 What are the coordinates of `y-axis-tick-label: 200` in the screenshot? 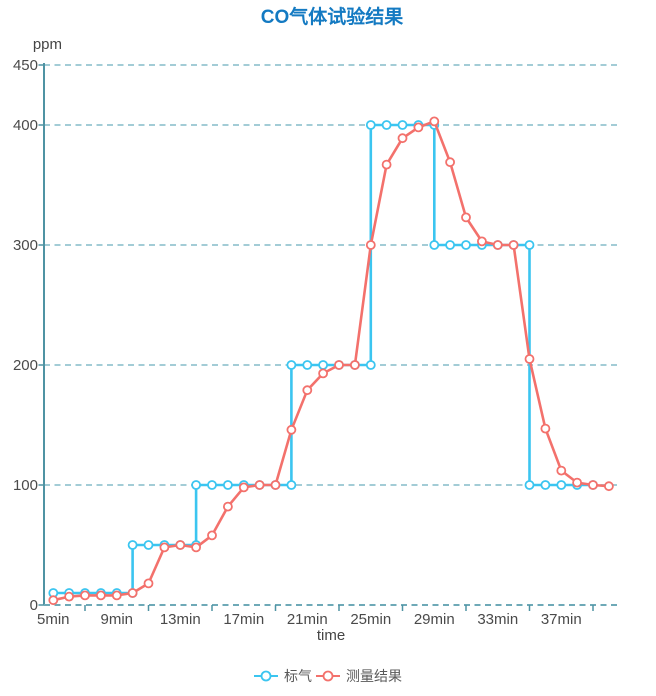 It's located at (25, 365).